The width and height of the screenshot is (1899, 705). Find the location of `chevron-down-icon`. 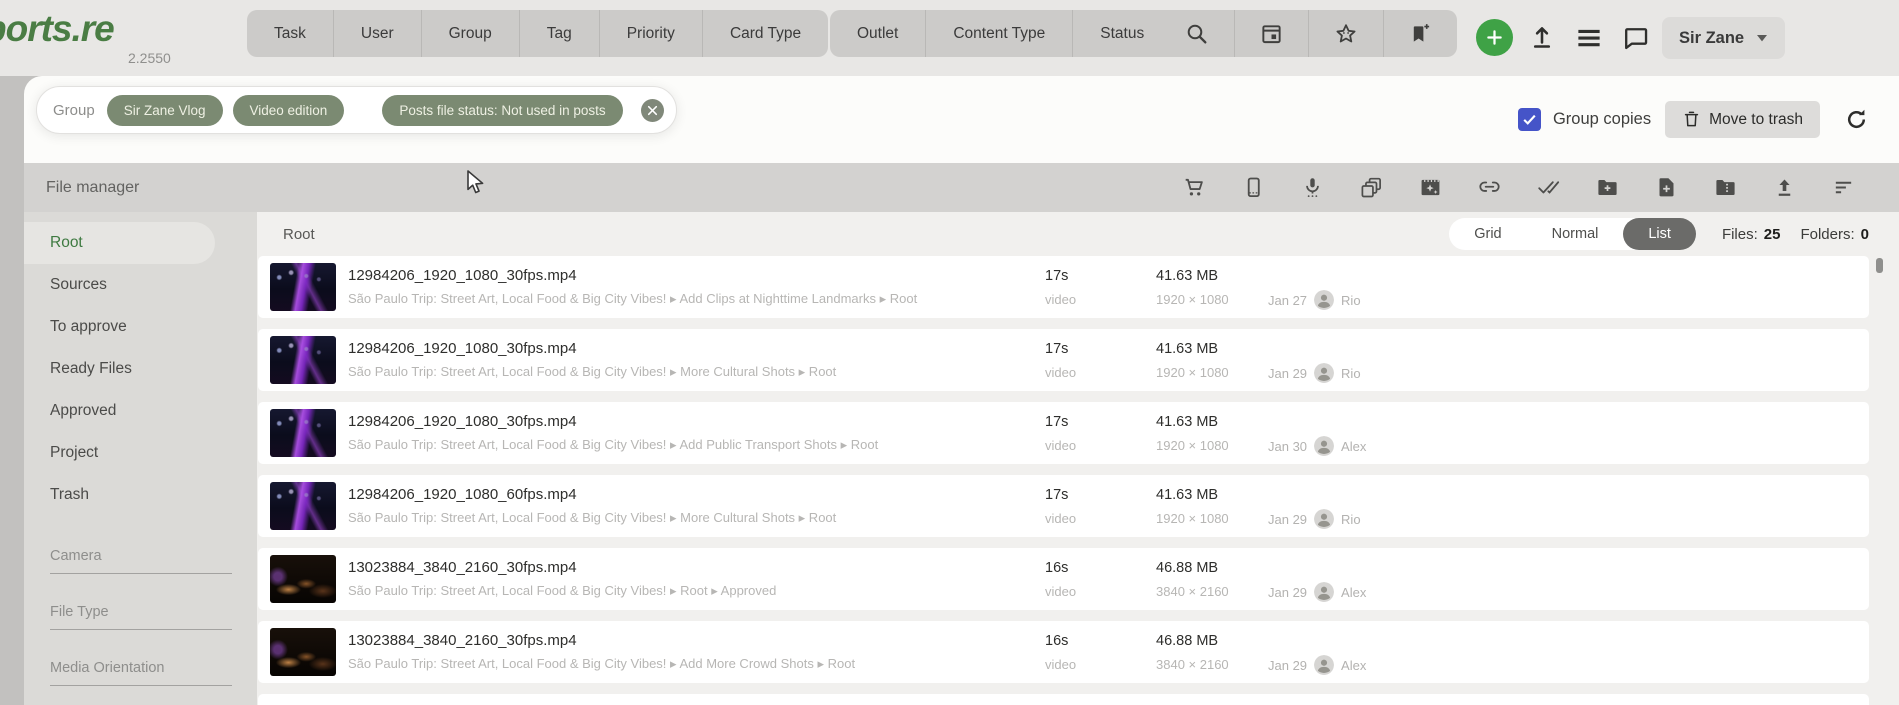

chevron-down-icon is located at coordinates (1762, 38).